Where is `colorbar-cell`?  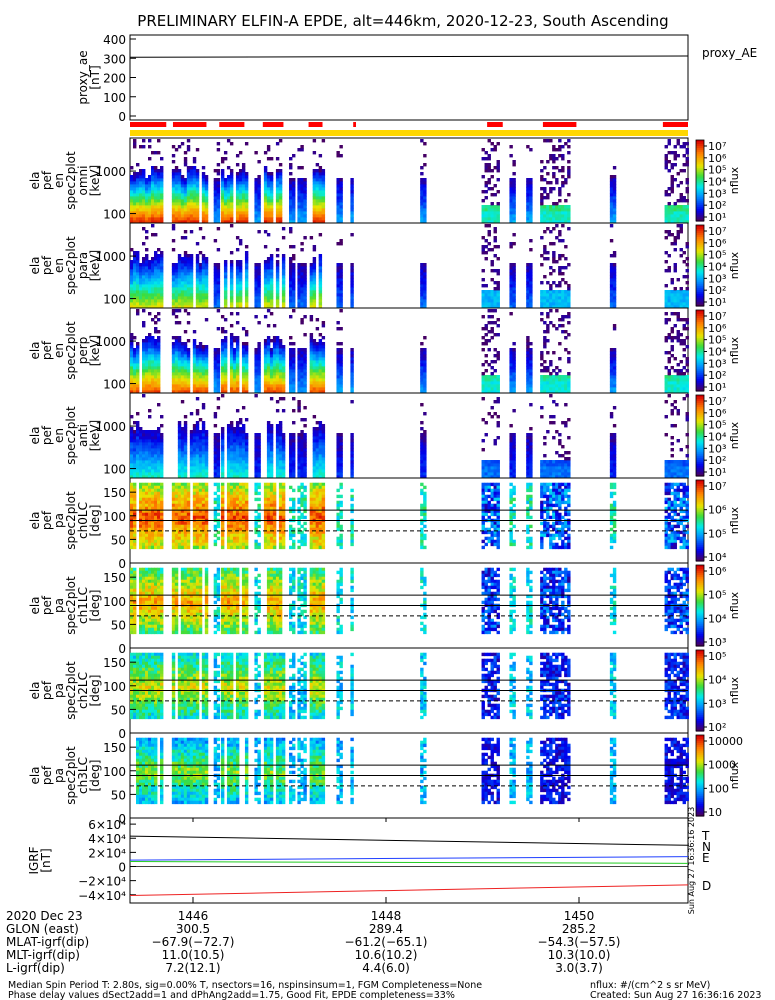 colorbar-cell is located at coordinates (700, 289).